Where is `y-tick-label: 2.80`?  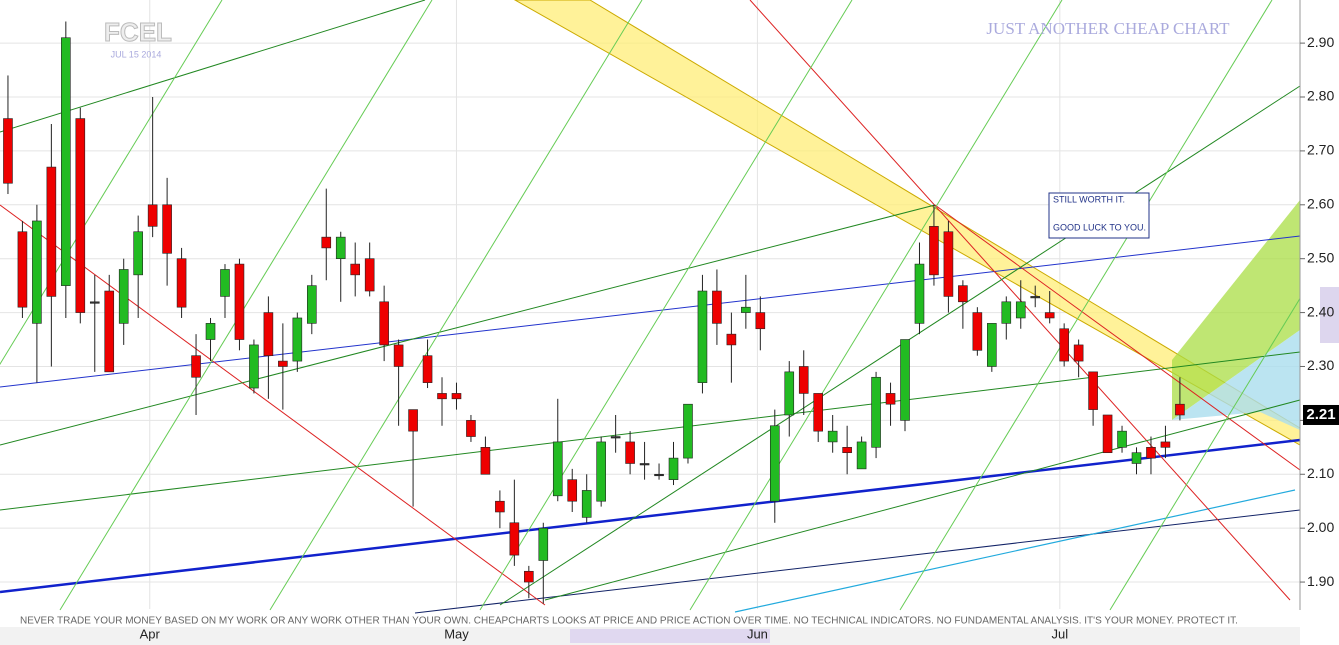
y-tick-label: 2.80 is located at coordinates (1320, 96).